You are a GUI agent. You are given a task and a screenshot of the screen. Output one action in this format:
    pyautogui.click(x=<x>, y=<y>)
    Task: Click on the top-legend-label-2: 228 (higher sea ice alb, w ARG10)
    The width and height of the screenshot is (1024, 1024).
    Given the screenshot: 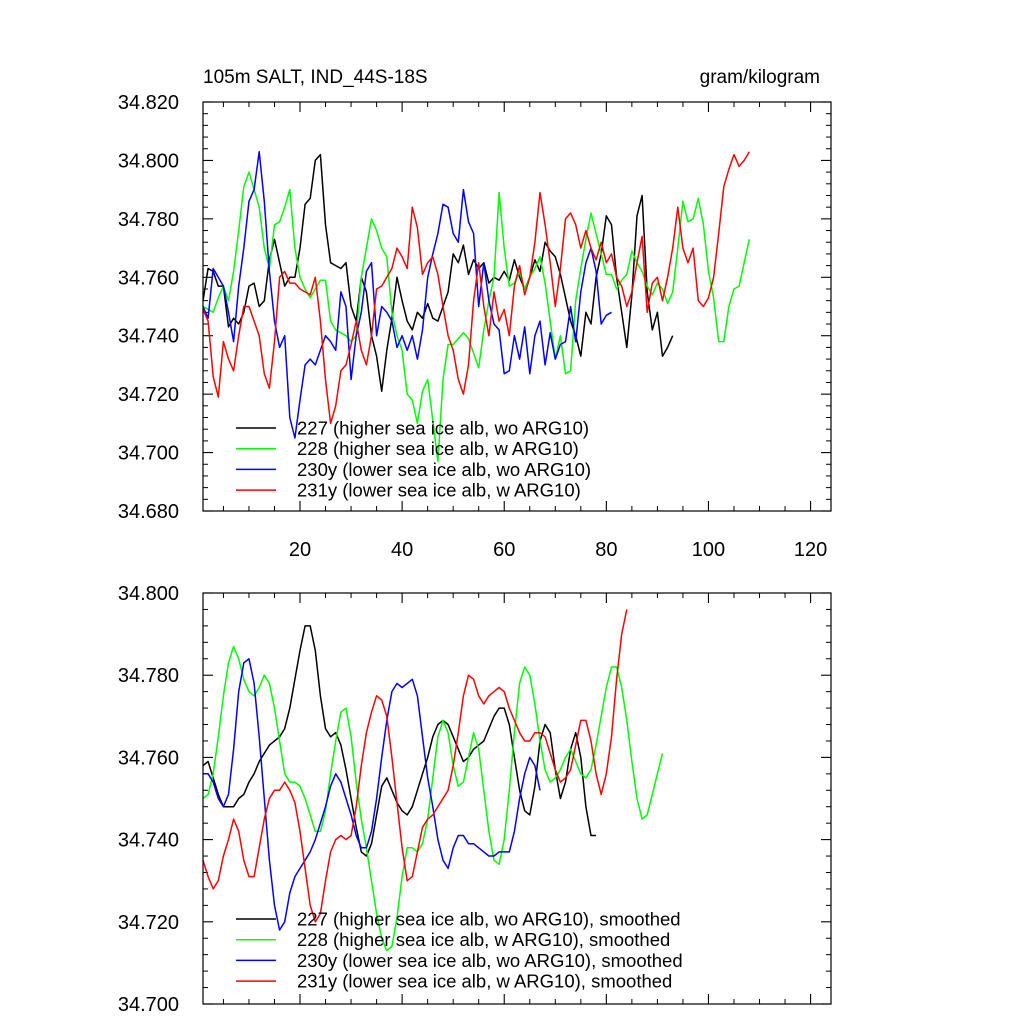 What is the action you would take?
    pyautogui.click(x=438, y=448)
    